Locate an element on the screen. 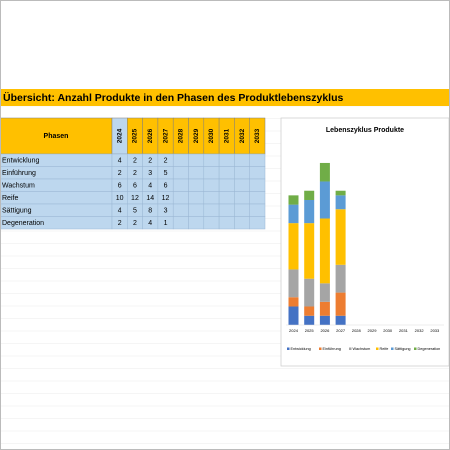  row-label: Entwicklung is located at coordinates (20, 161).